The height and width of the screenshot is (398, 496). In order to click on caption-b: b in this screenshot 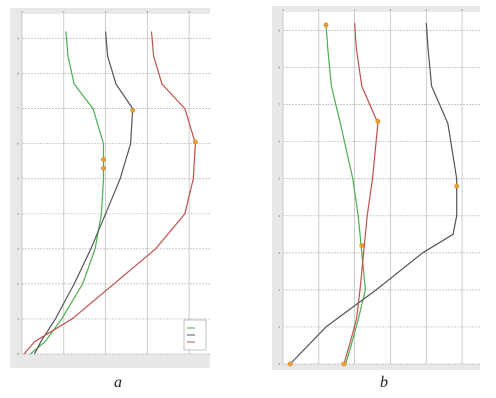, I will do `click(384, 382)`.